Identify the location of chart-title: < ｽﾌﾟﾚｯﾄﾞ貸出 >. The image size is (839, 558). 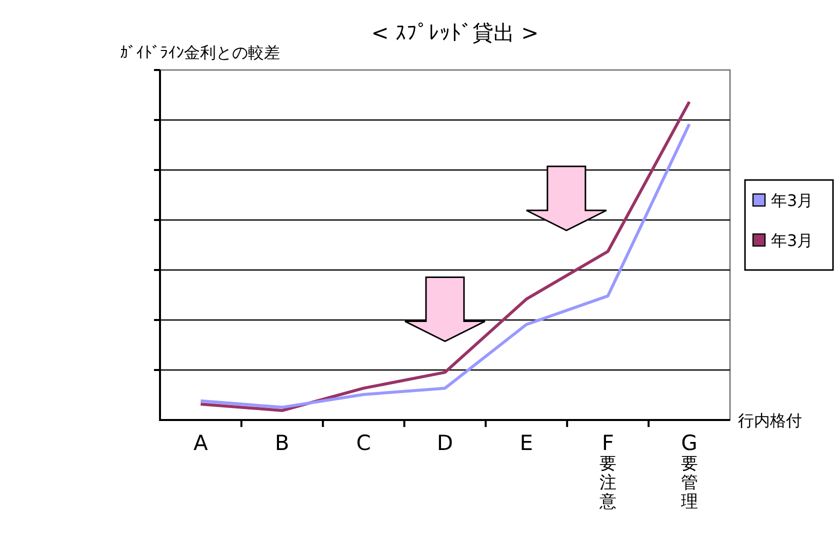
(455, 33).